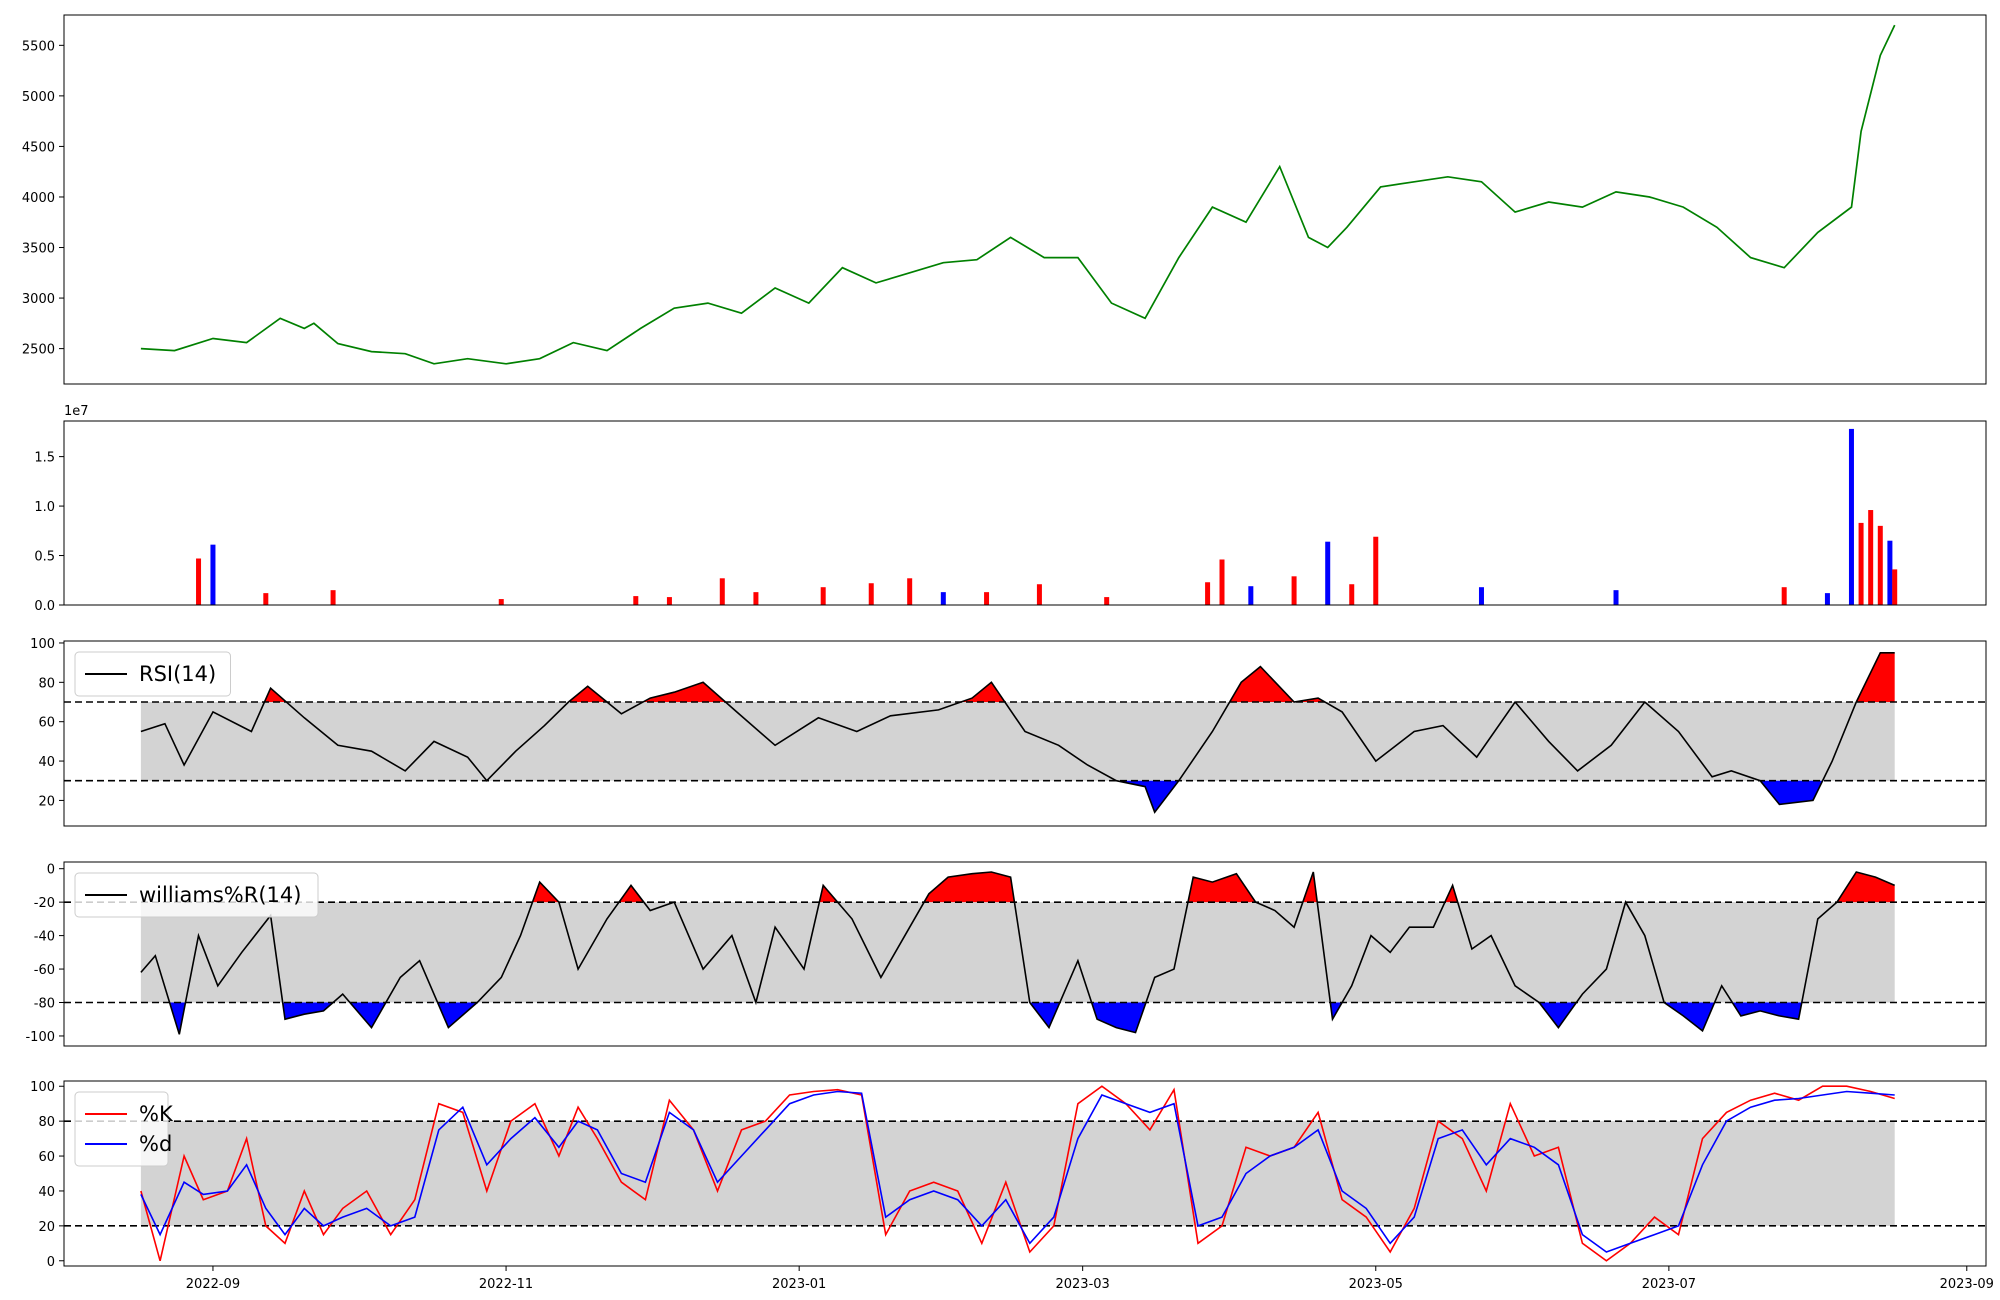 Image resolution: width=2000 pixels, height=1300 pixels. Describe the element at coordinates (38, 97) in the screenshot. I see `y-tick-label: 5000` at that location.